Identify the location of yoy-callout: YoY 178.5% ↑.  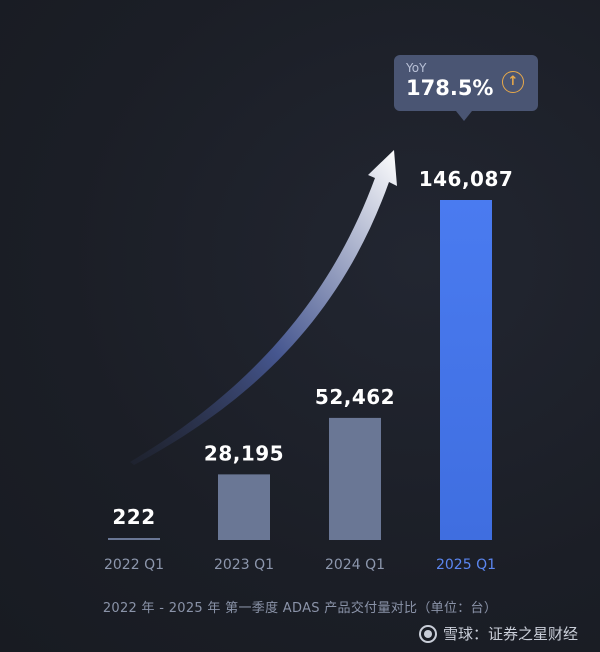
(466, 88).